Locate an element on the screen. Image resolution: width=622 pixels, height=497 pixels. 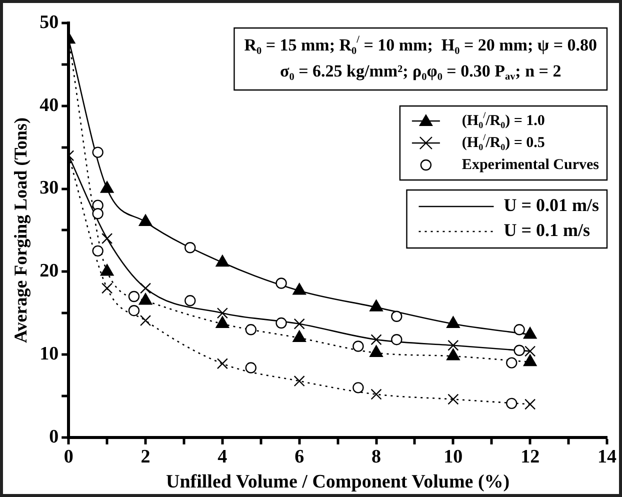
x-tick-label: 10 is located at coordinates (453, 457).